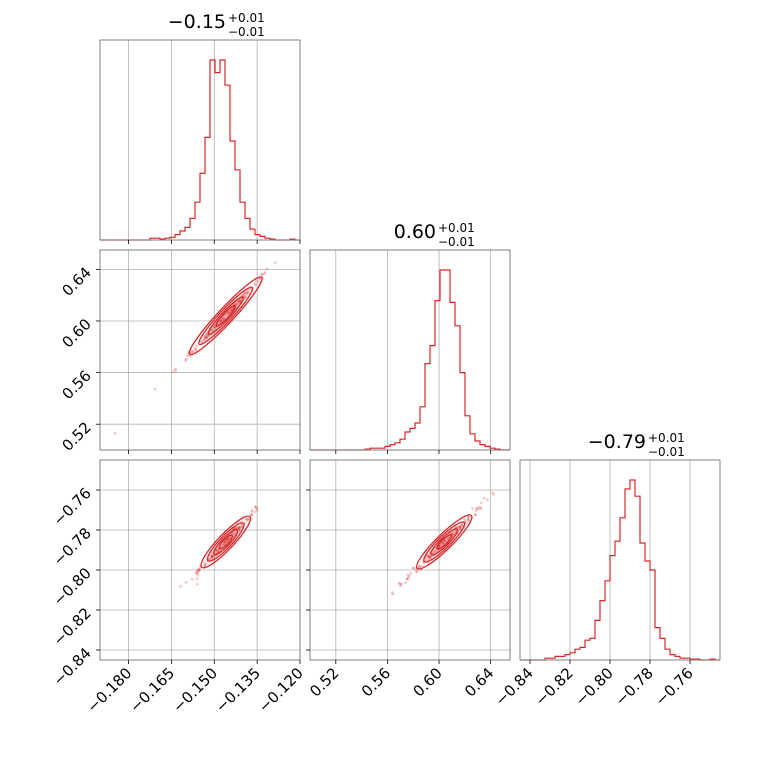 This screenshot has width=760, height=760. What do you see at coordinates (666, 438) in the screenshot?
I see `hist-title-plus-2: +0.01` at bounding box center [666, 438].